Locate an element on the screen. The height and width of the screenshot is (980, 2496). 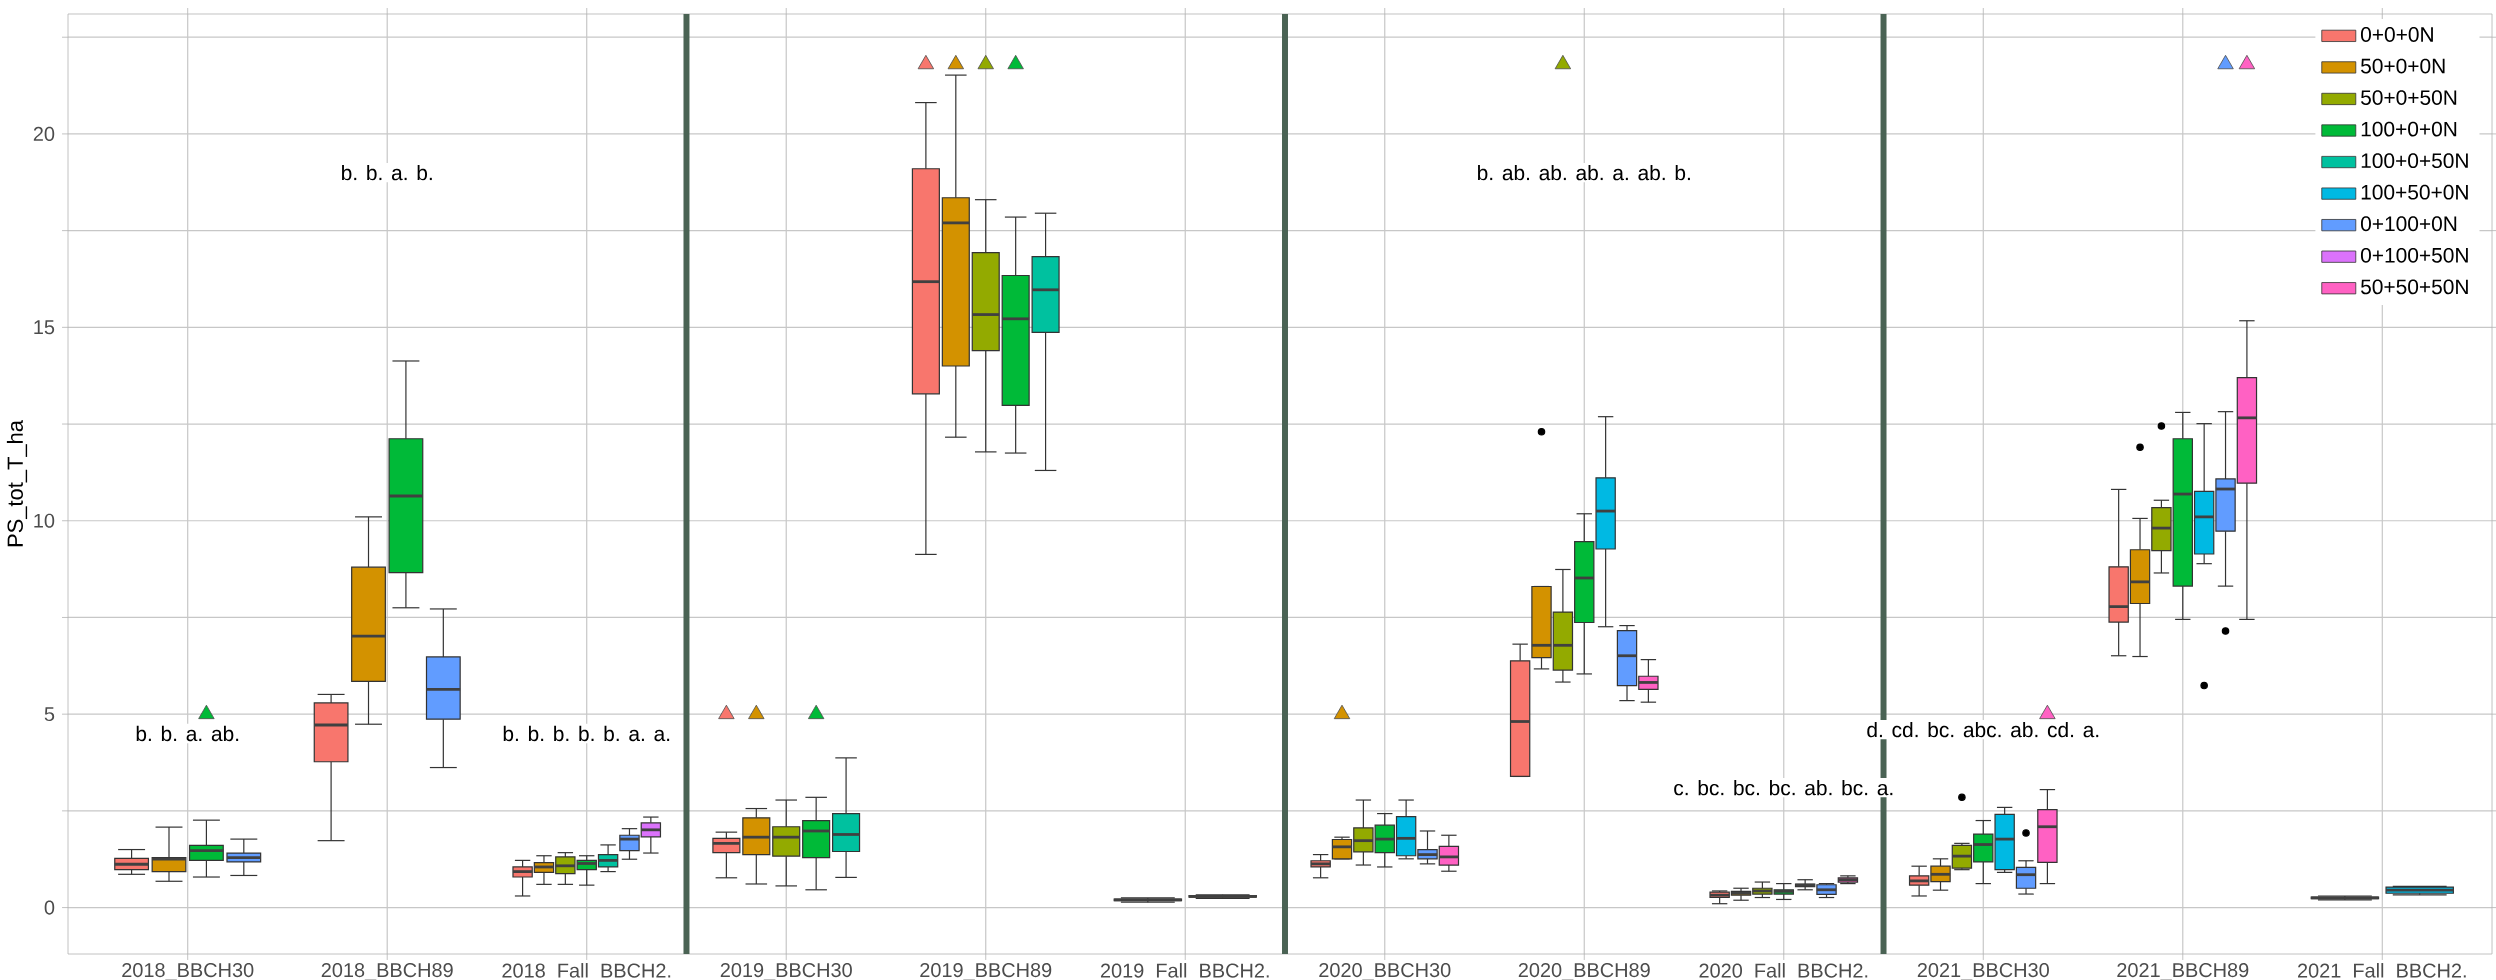
annotation: b. b. a. ab. is located at coordinates (187, 733).